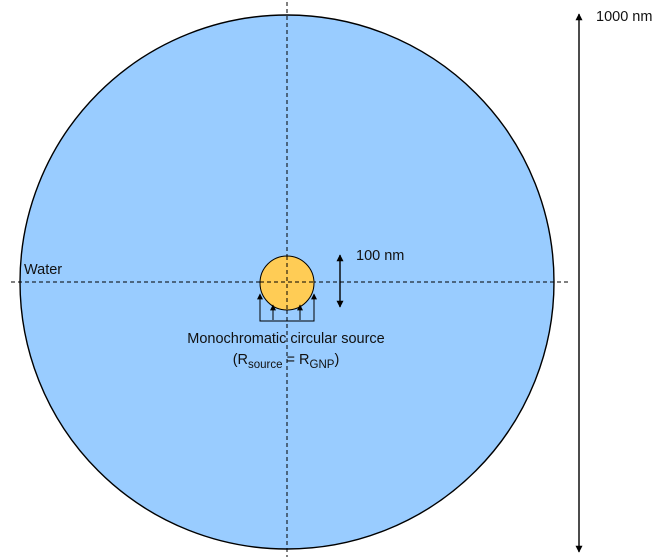 This screenshot has height=559, width=661. What do you see at coordinates (285, 339) in the screenshot?
I see `source-title: Monochromatic circular source` at bounding box center [285, 339].